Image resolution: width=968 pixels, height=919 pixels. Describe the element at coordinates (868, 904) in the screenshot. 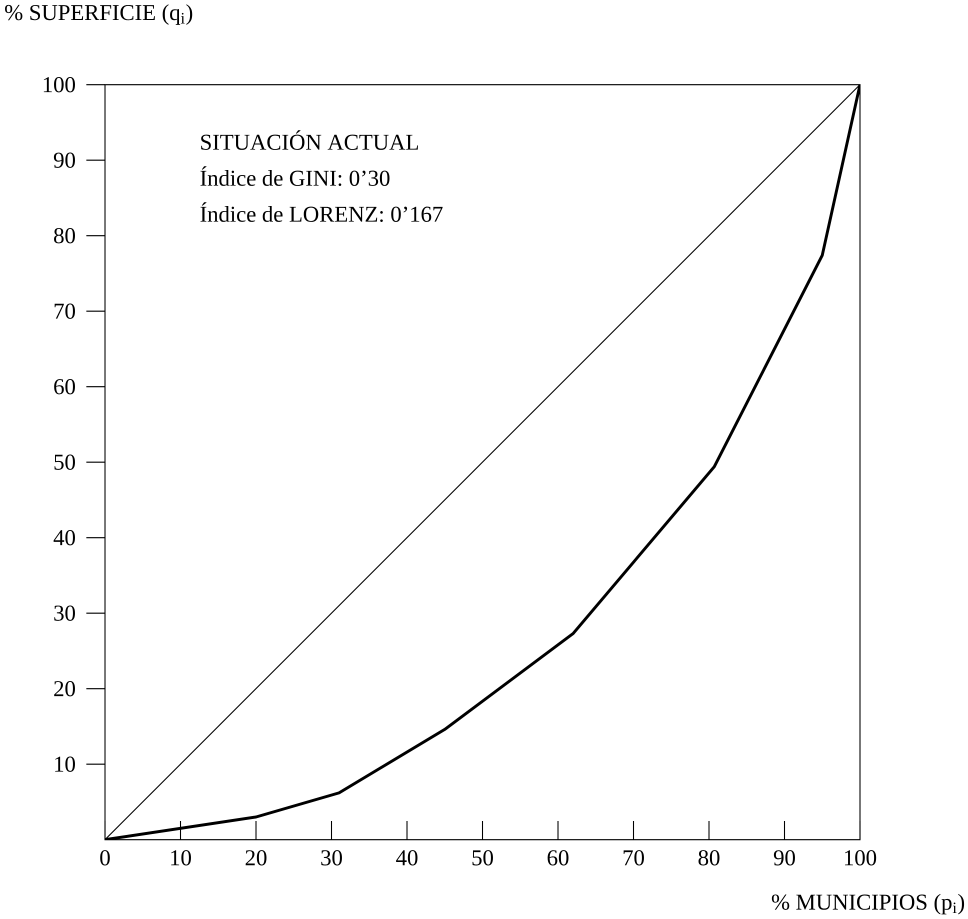

I see `x-axis-title: % MUNICIPIOS (p$_{i}$)` at that location.